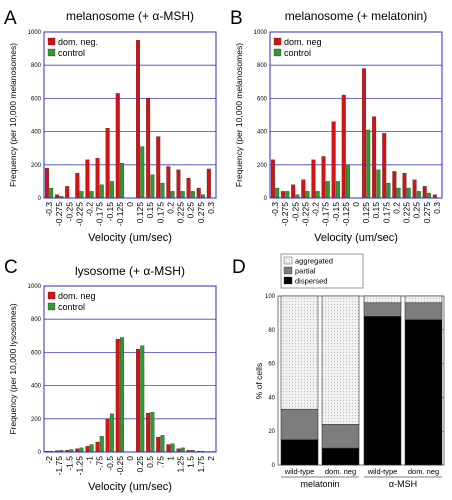 The height and width of the screenshot is (500, 452). Describe the element at coordinates (366, 213) in the screenshot. I see `x-tick-label: 0.125` at that location.